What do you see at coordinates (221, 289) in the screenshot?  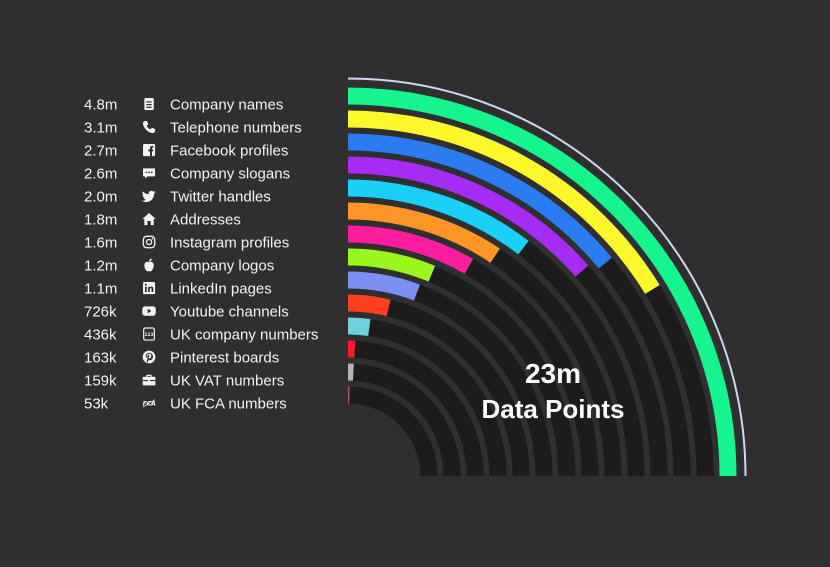 I see `category-label: LinkedIn pages` at bounding box center [221, 289].